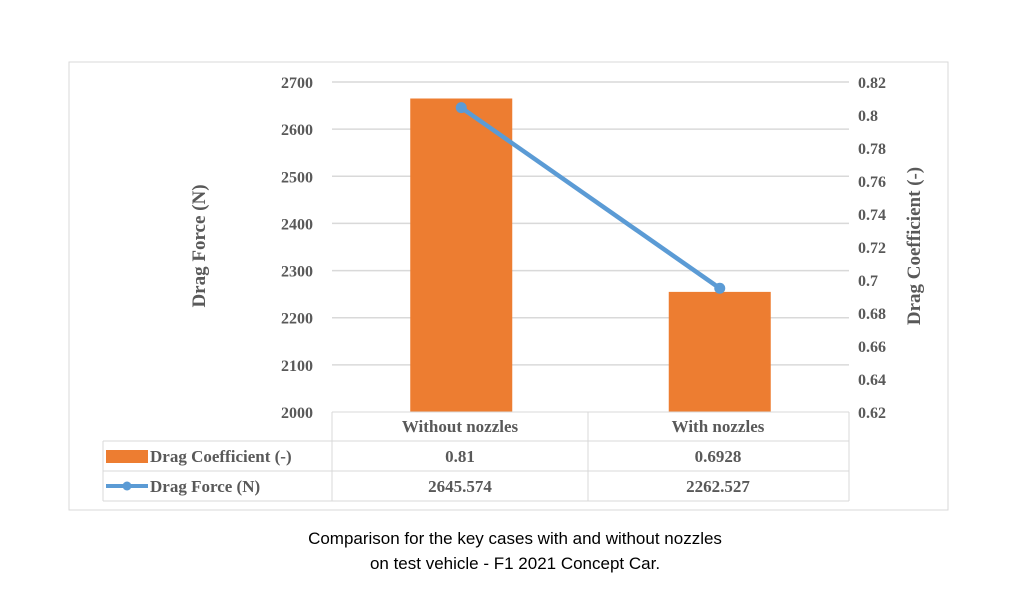 This screenshot has width=1024, height=592. I want to click on y-tick-left: 2100, so click(297, 366).